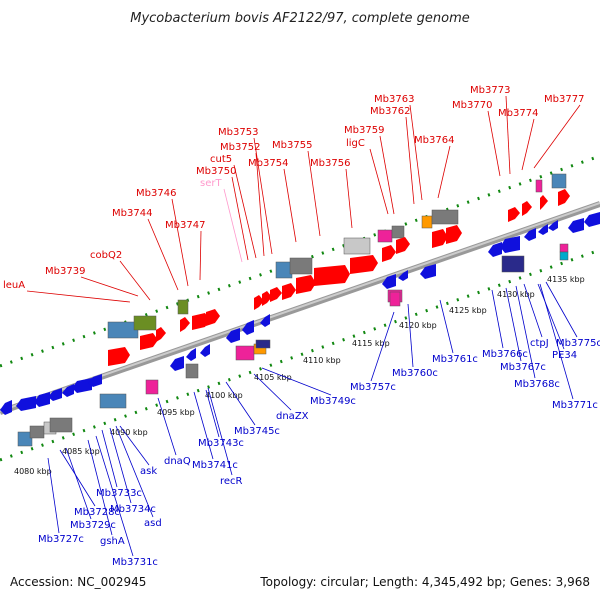 The width and height of the screenshot is (600, 600). What do you see at coordinates (390, 111) in the screenshot?
I see `gene-label: Mb3762` at bounding box center [390, 111].